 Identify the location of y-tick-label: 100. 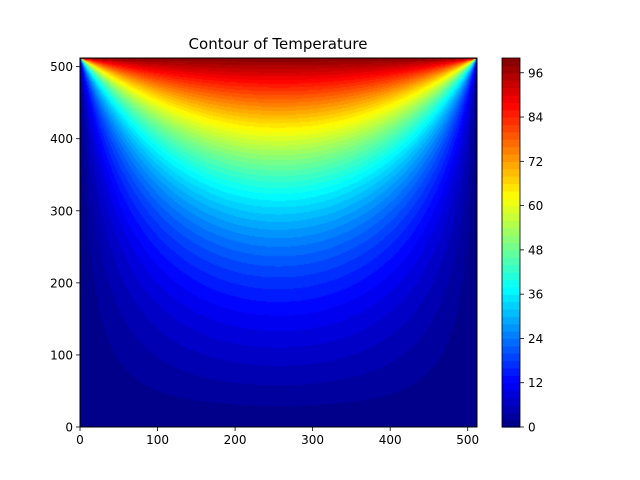
(61, 355).